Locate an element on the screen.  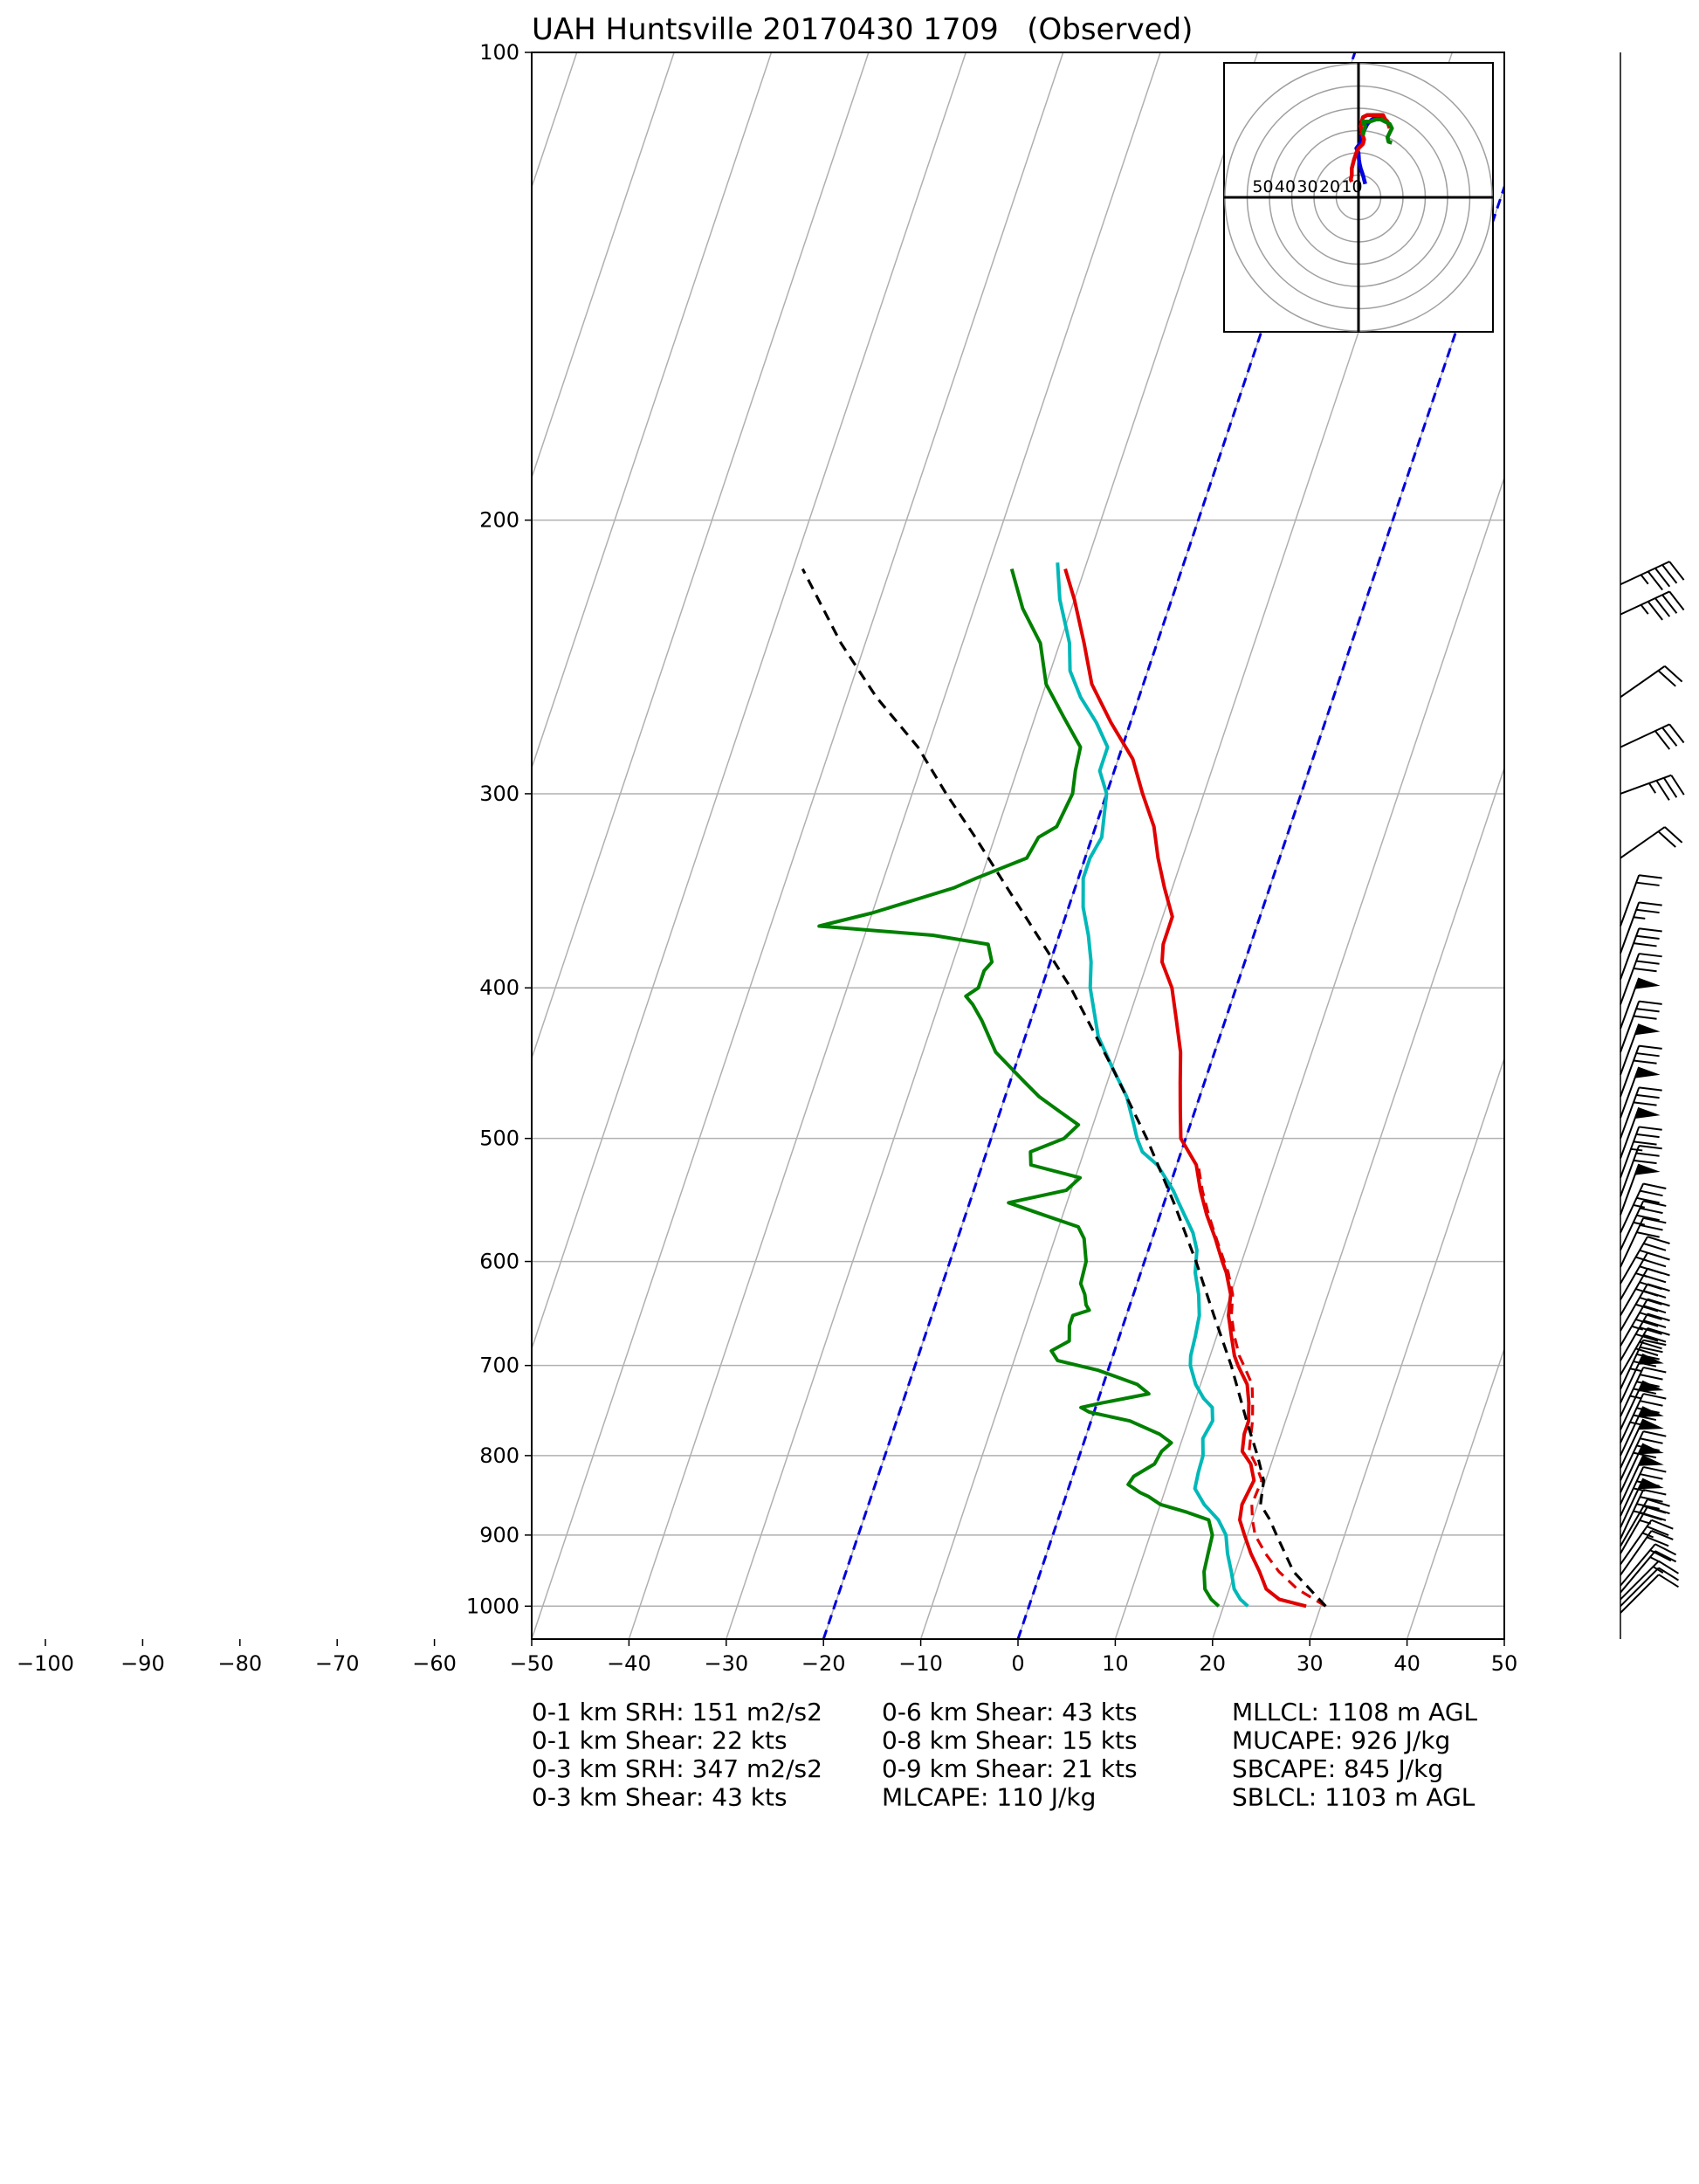
hodograph-ring-label-20: 20 is located at coordinates (1329, 186).